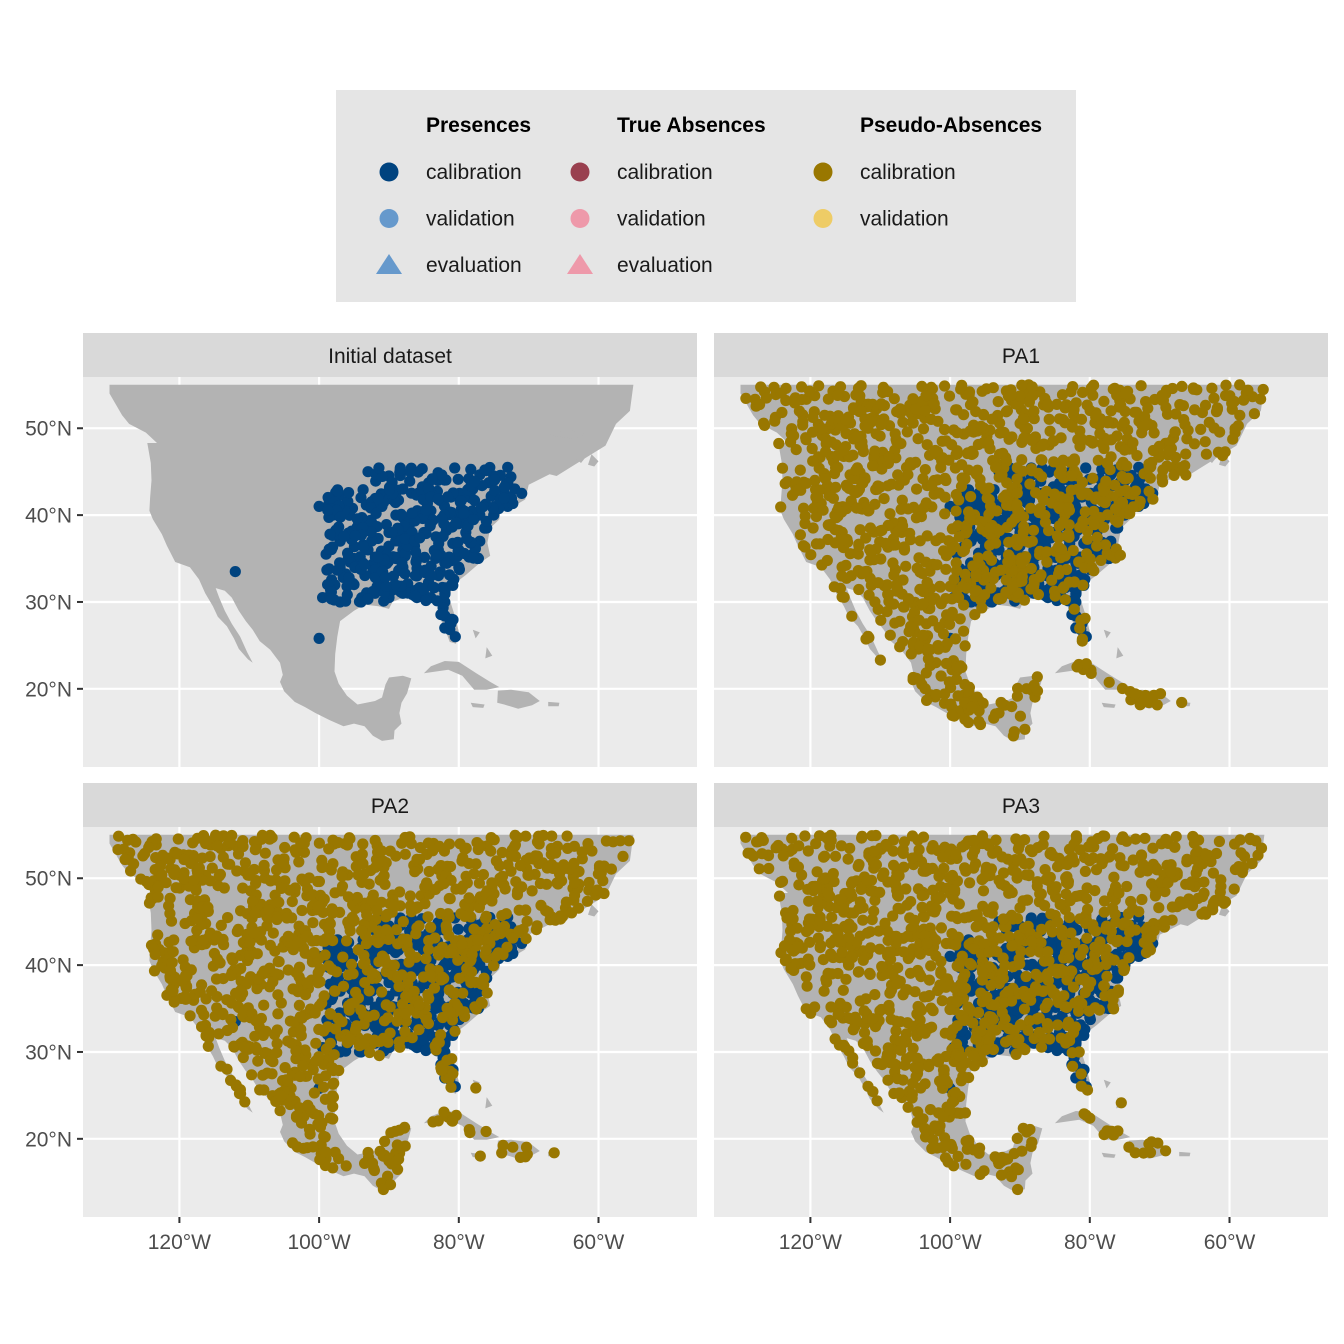 The height and width of the screenshot is (1344, 1344). What do you see at coordinates (390, 550) in the screenshot?
I see `facet-panel: Initial dataset` at bounding box center [390, 550].